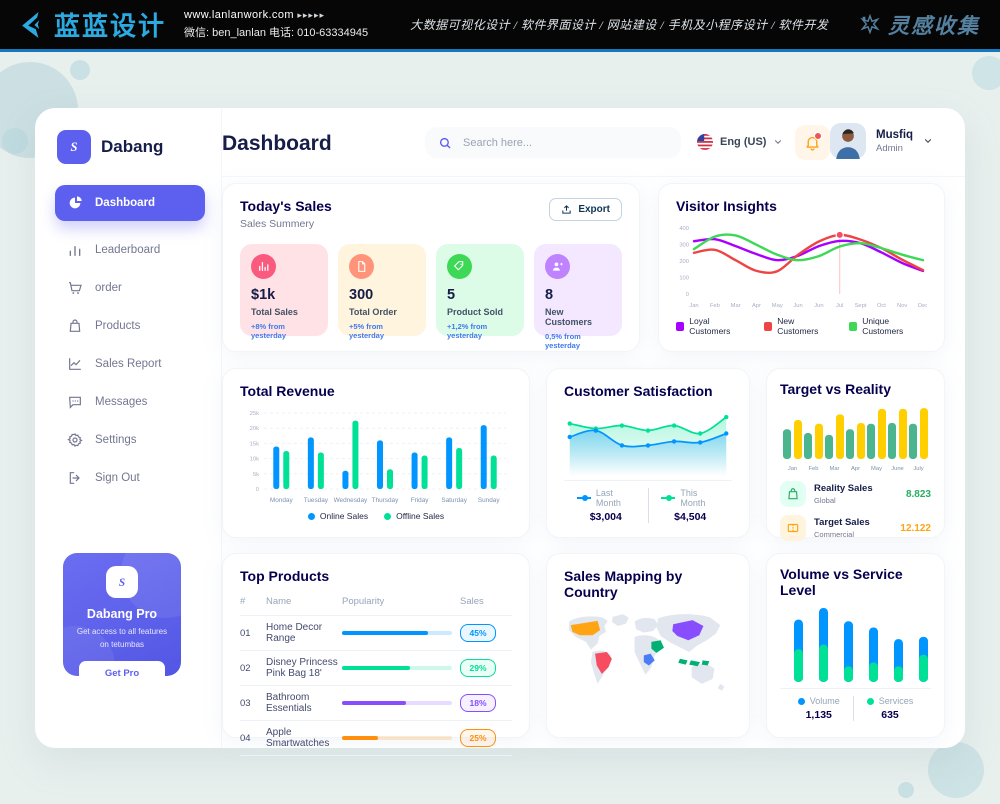  Describe the element at coordinates (118, 326) in the screenshot. I see `sidebar-item-label: Products` at that location.